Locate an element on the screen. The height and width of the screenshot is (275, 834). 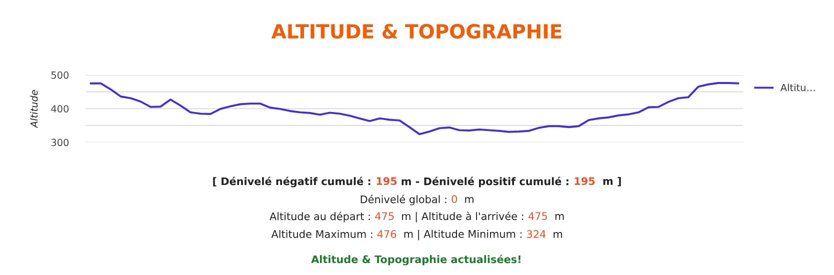
chart-title: ALTITUDE & TOPOGRAPHIE is located at coordinates (416, 31).